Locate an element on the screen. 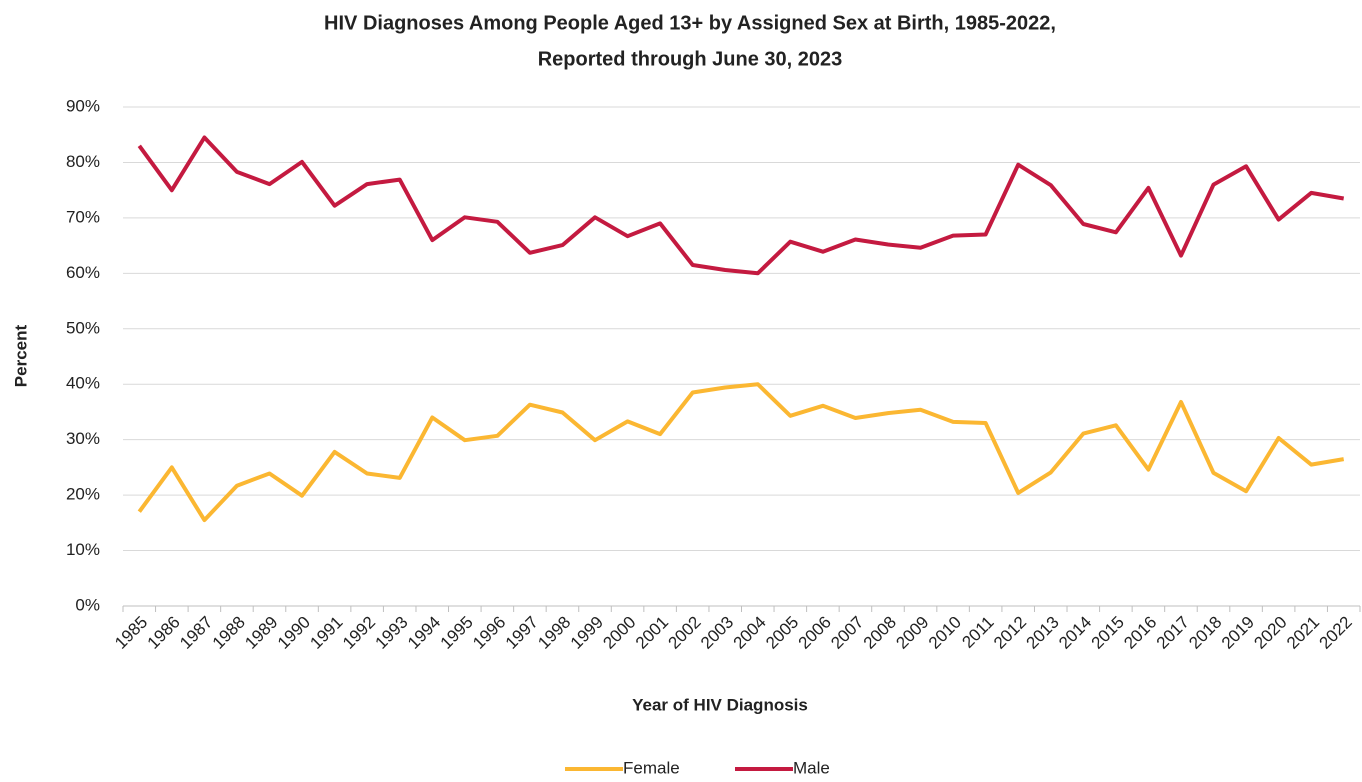 The image size is (1362, 782). x-tick-label: 1998 is located at coordinates (554, 633).